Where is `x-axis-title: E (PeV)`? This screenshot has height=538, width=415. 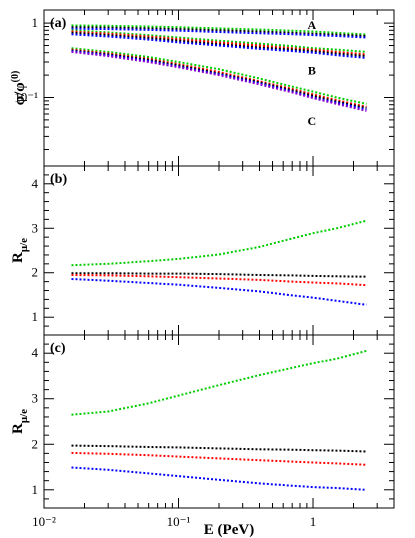 x-axis-title: E (PeV) is located at coordinates (229, 530).